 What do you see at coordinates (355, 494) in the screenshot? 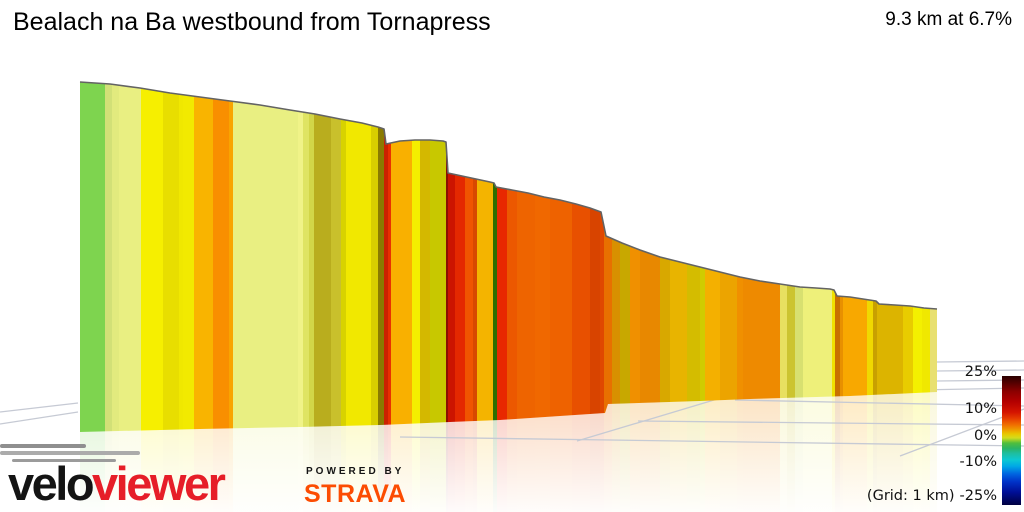
I see `strava-logo: STRAVA` at bounding box center [355, 494].